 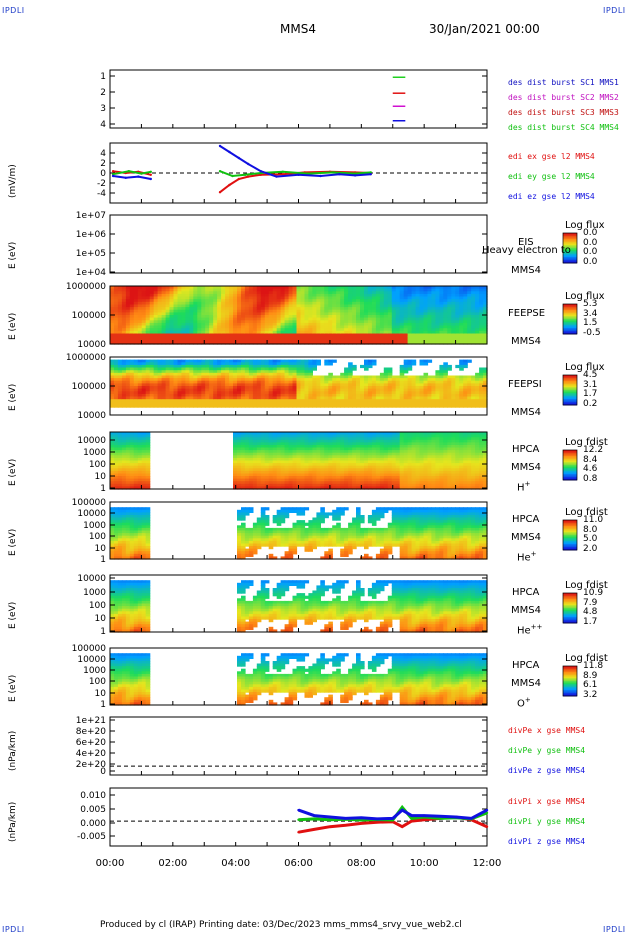 I want to click on edi-point, so click(x=260, y=171).